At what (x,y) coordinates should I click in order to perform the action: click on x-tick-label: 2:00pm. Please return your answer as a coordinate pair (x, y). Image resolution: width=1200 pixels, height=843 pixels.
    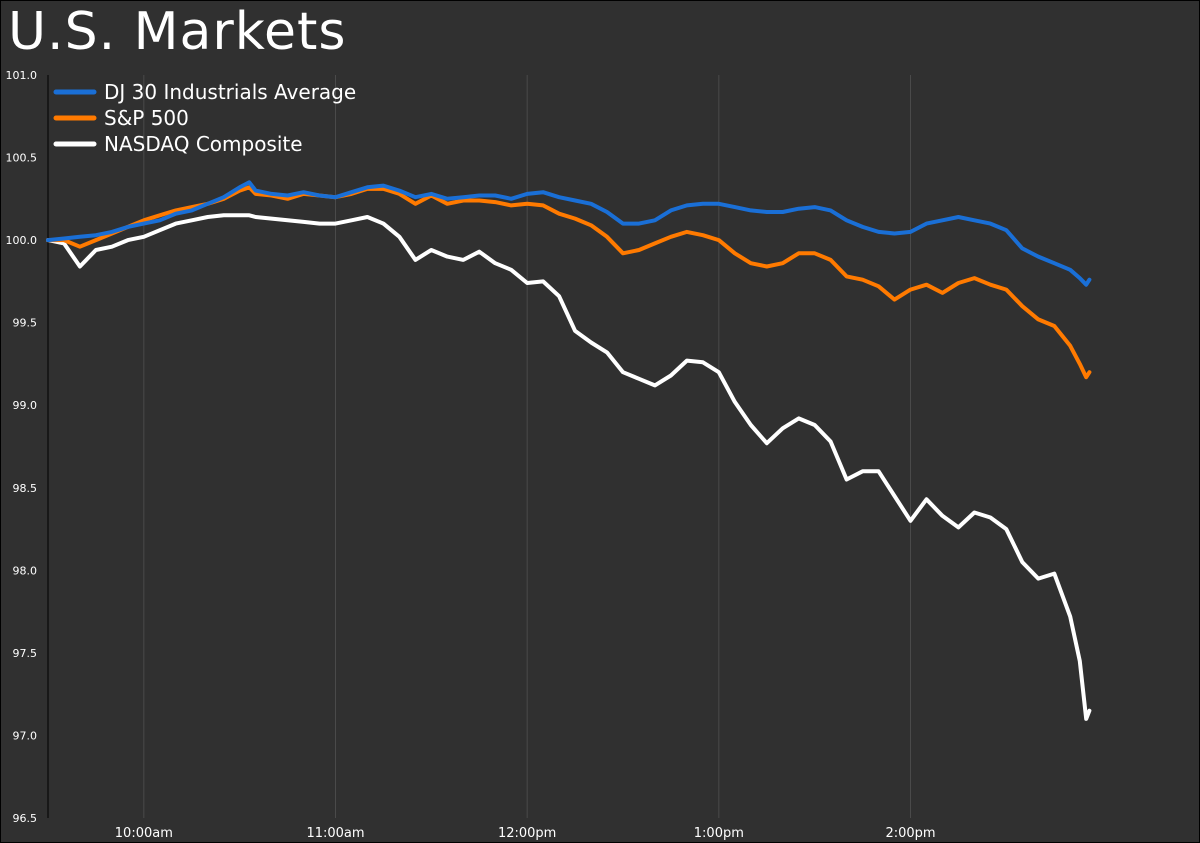
    Looking at the image, I should click on (910, 833).